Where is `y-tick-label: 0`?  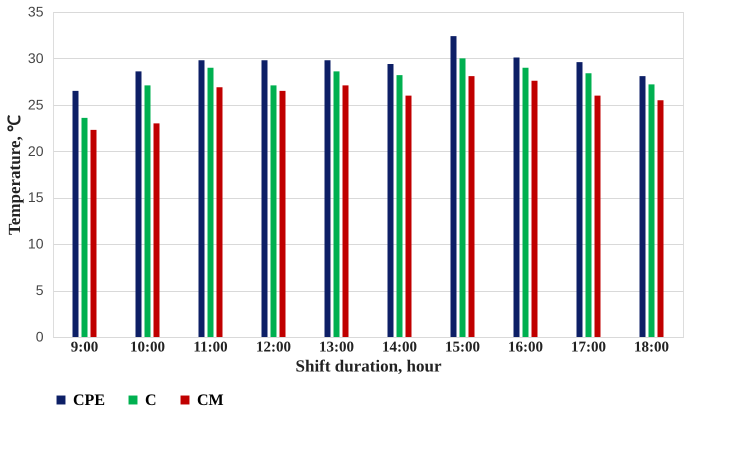
y-tick-label: 0 is located at coordinates (40, 336).